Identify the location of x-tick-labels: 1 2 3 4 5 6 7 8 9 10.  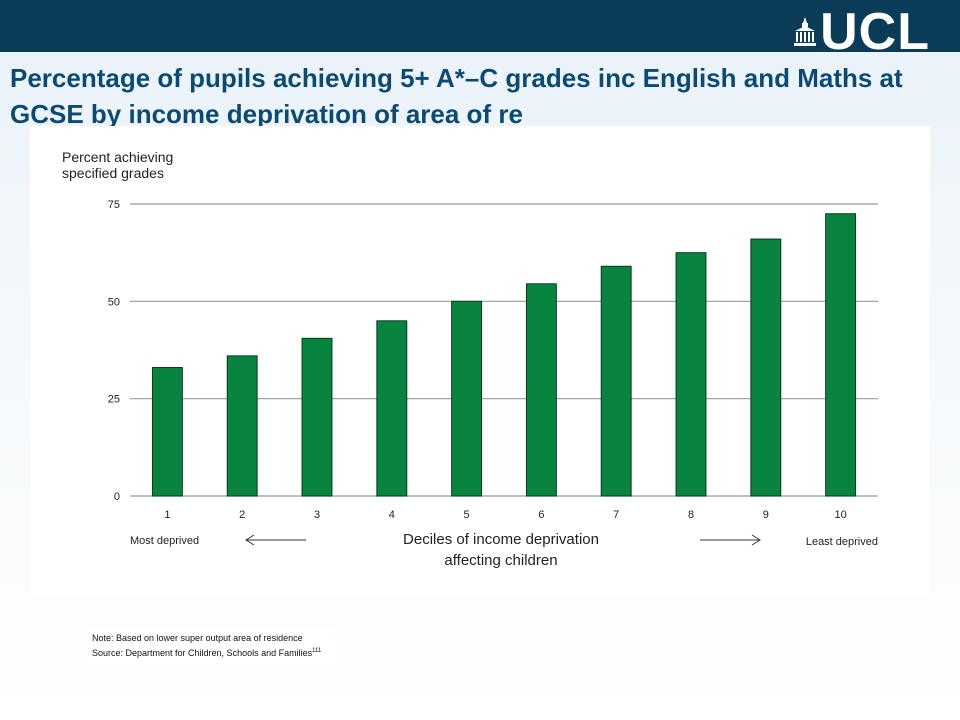
(505, 515).